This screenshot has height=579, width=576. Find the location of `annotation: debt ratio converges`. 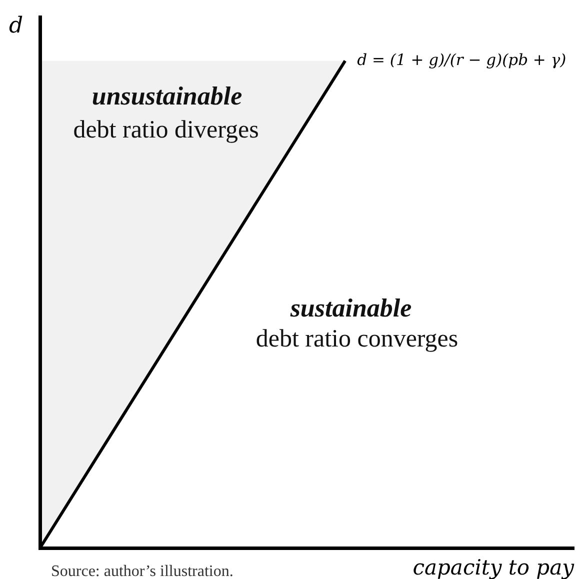

annotation: debt ratio converges is located at coordinates (357, 339).